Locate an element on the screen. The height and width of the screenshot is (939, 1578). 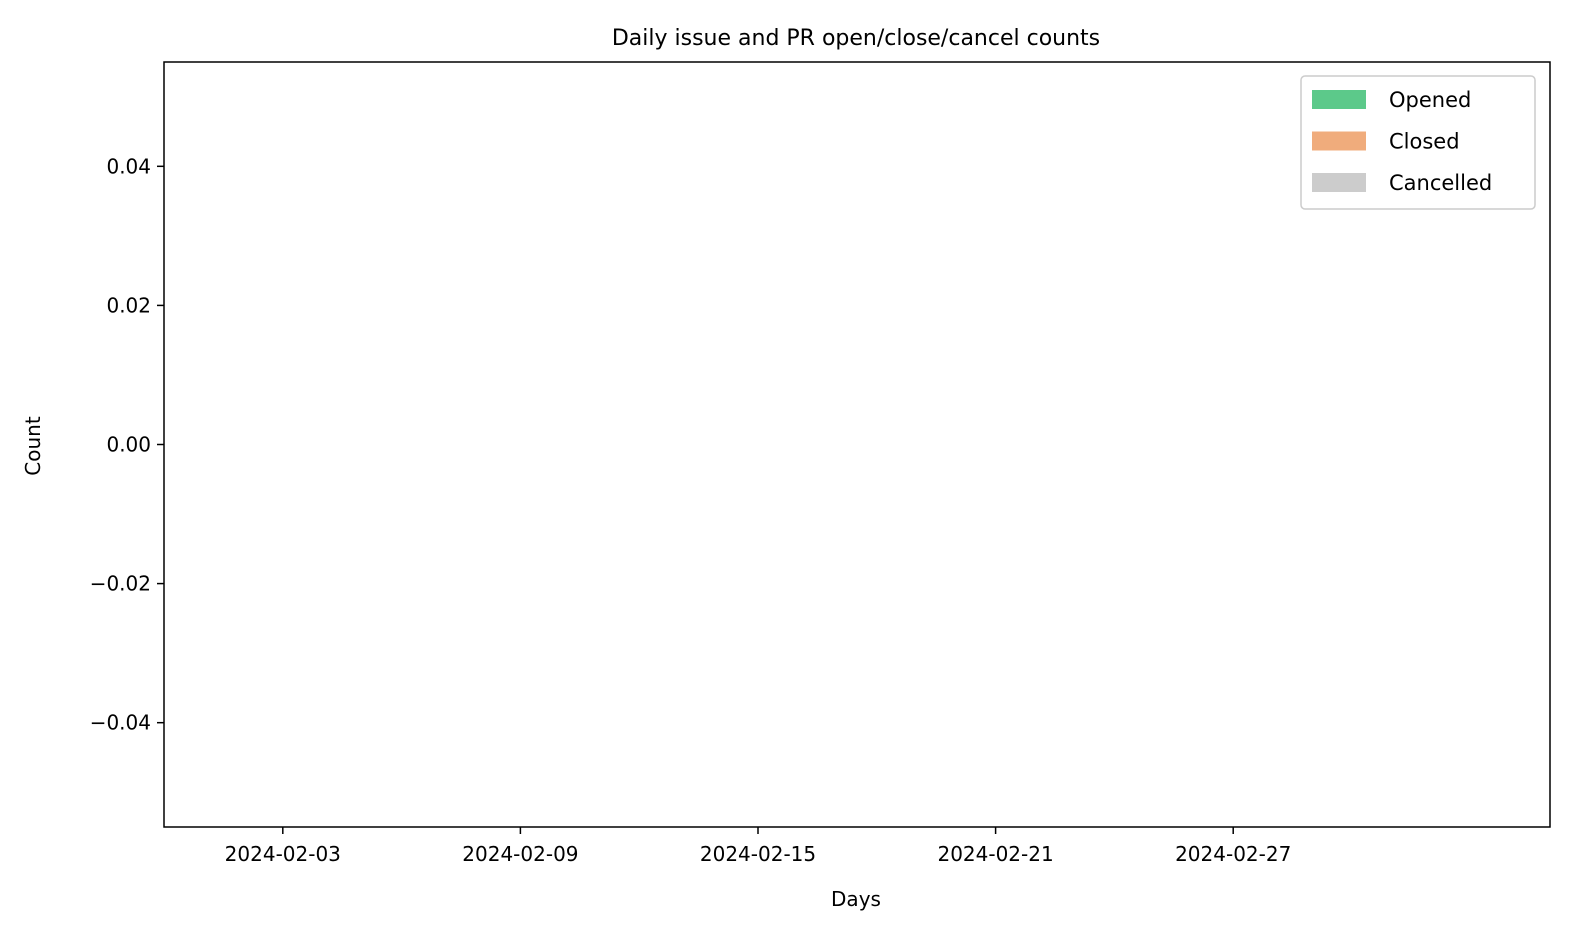
y-tick-label: −0.02 is located at coordinates (120, 584).